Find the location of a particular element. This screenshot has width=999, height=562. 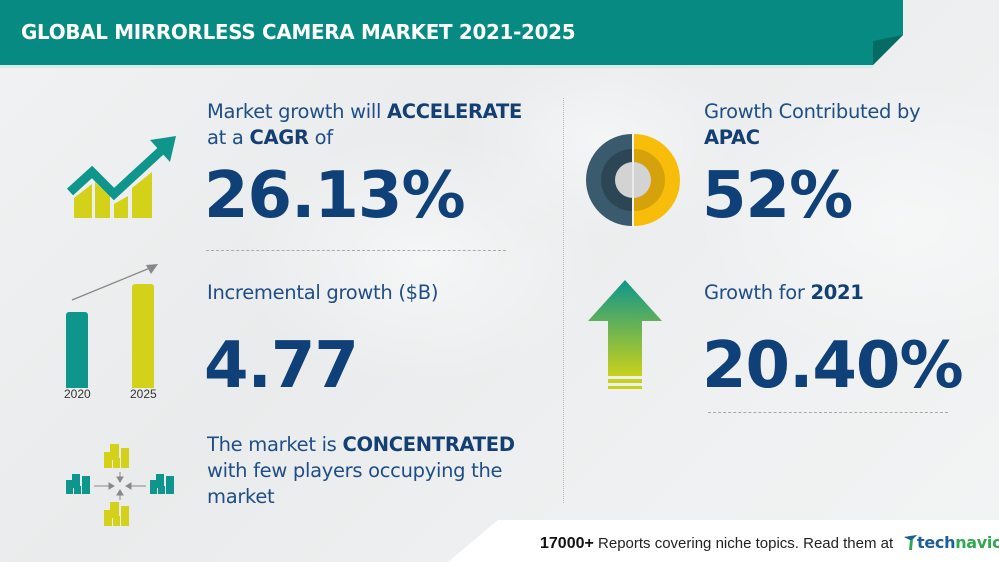

concentration-line3: market is located at coordinates (241, 496).